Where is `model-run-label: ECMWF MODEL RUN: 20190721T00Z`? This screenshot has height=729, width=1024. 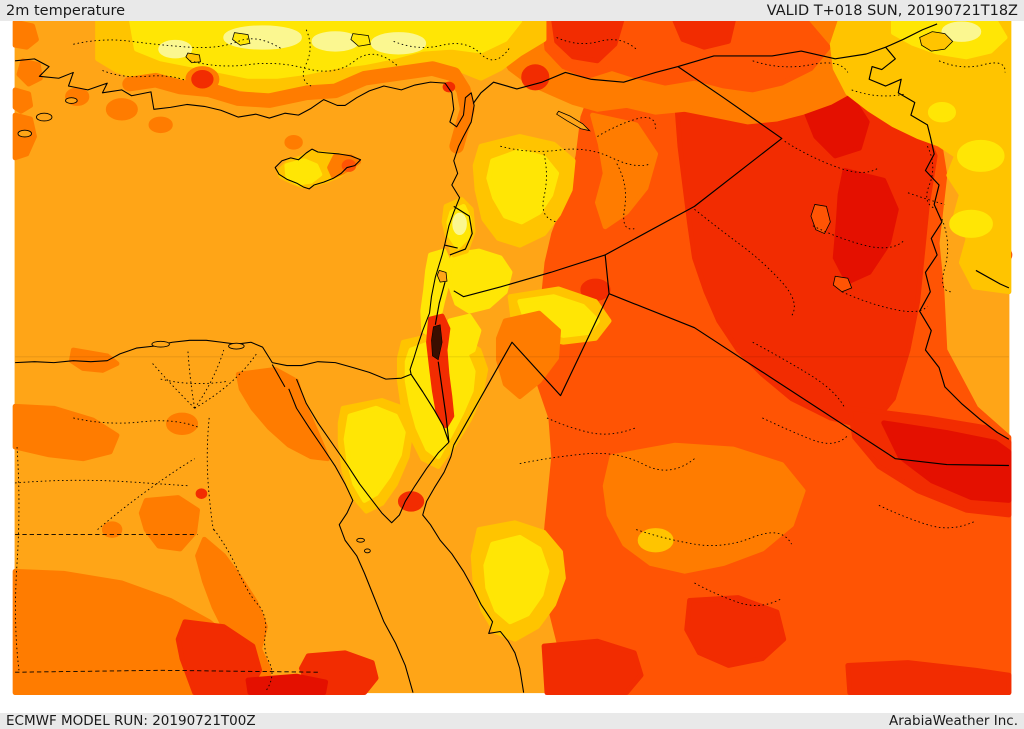 model-run-label: ECMWF MODEL RUN: 20190721T00Z is located at coordinates (131, 721).